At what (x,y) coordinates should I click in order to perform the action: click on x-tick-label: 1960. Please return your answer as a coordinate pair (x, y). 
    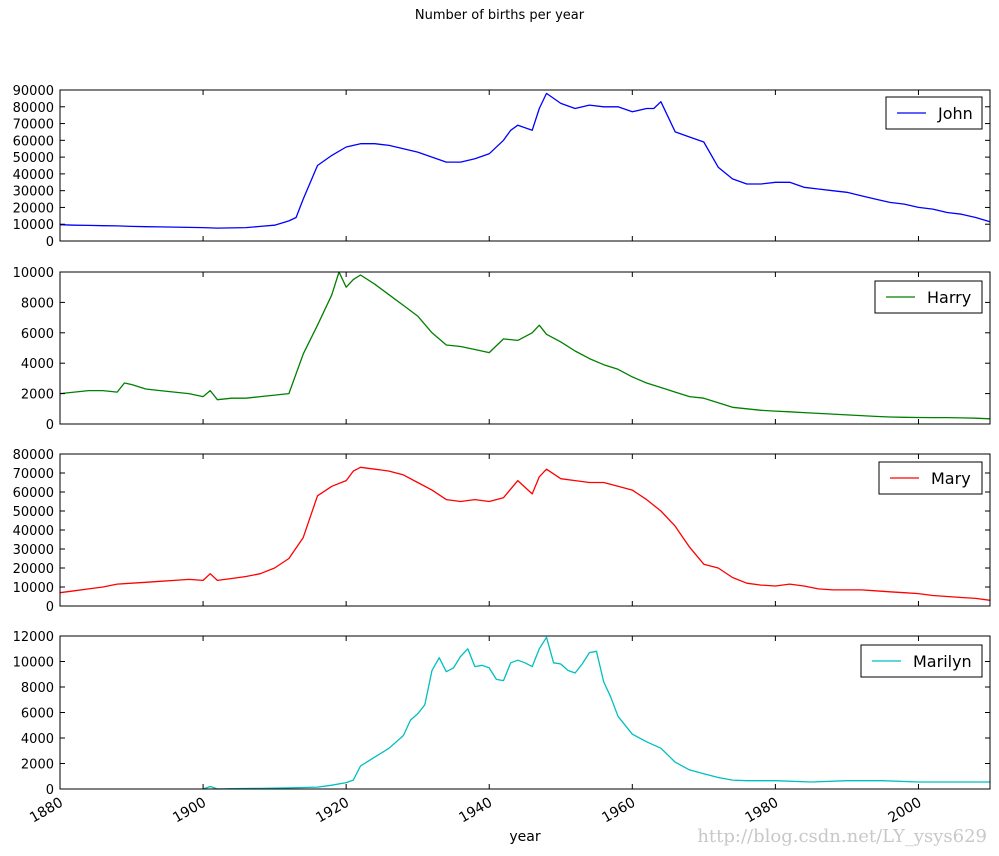
    Looking at the image, I should click on (618, 811).